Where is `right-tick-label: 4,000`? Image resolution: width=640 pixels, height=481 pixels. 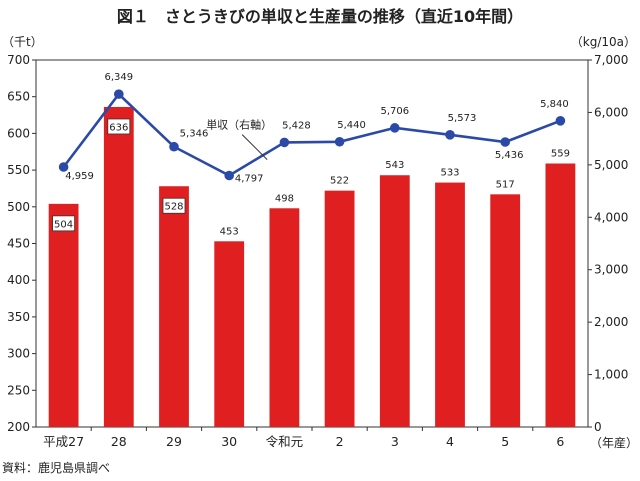
right-tick-label: 4,000 is located at coordinates (611, 217).